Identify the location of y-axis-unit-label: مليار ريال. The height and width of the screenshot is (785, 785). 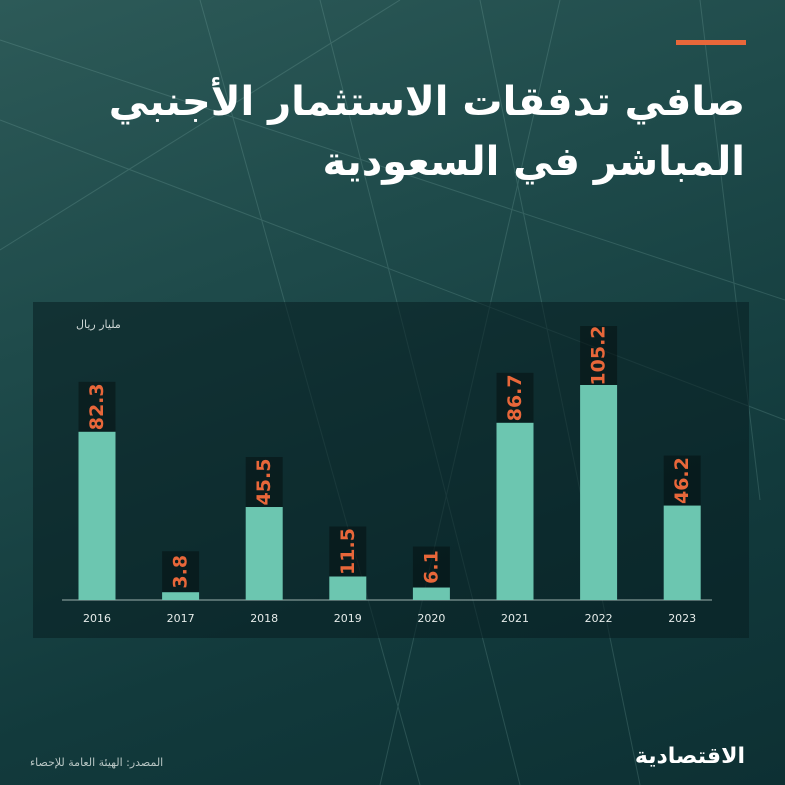
(98, 324).